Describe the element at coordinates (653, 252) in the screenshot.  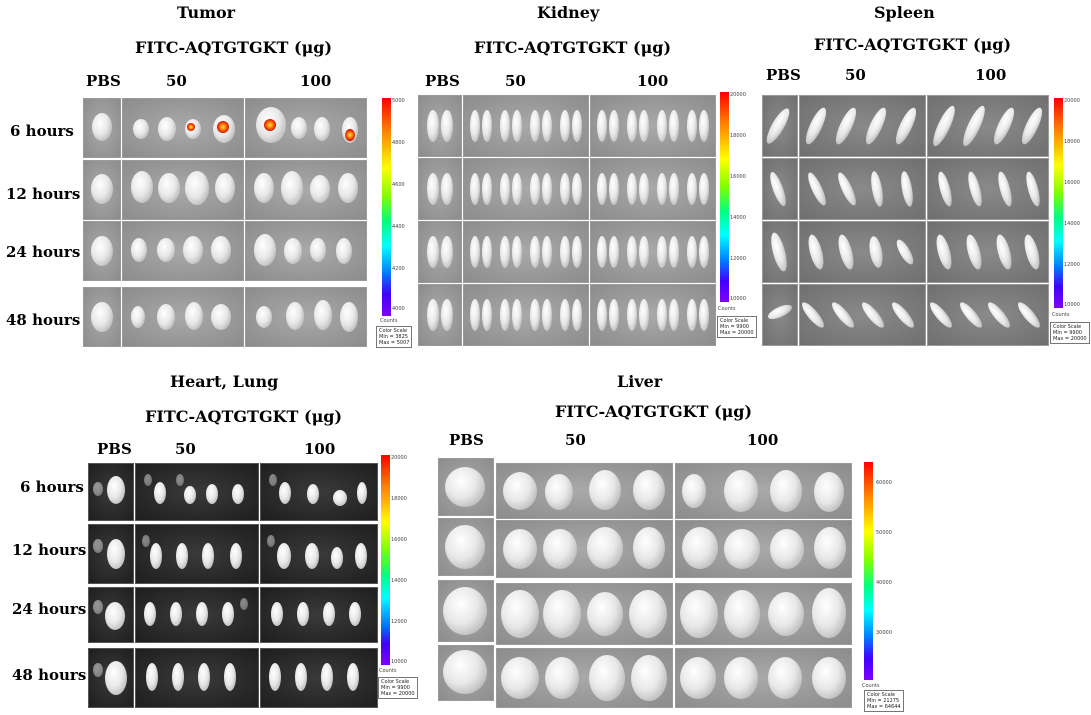
I see `kidney-image-100-24h` at that location.